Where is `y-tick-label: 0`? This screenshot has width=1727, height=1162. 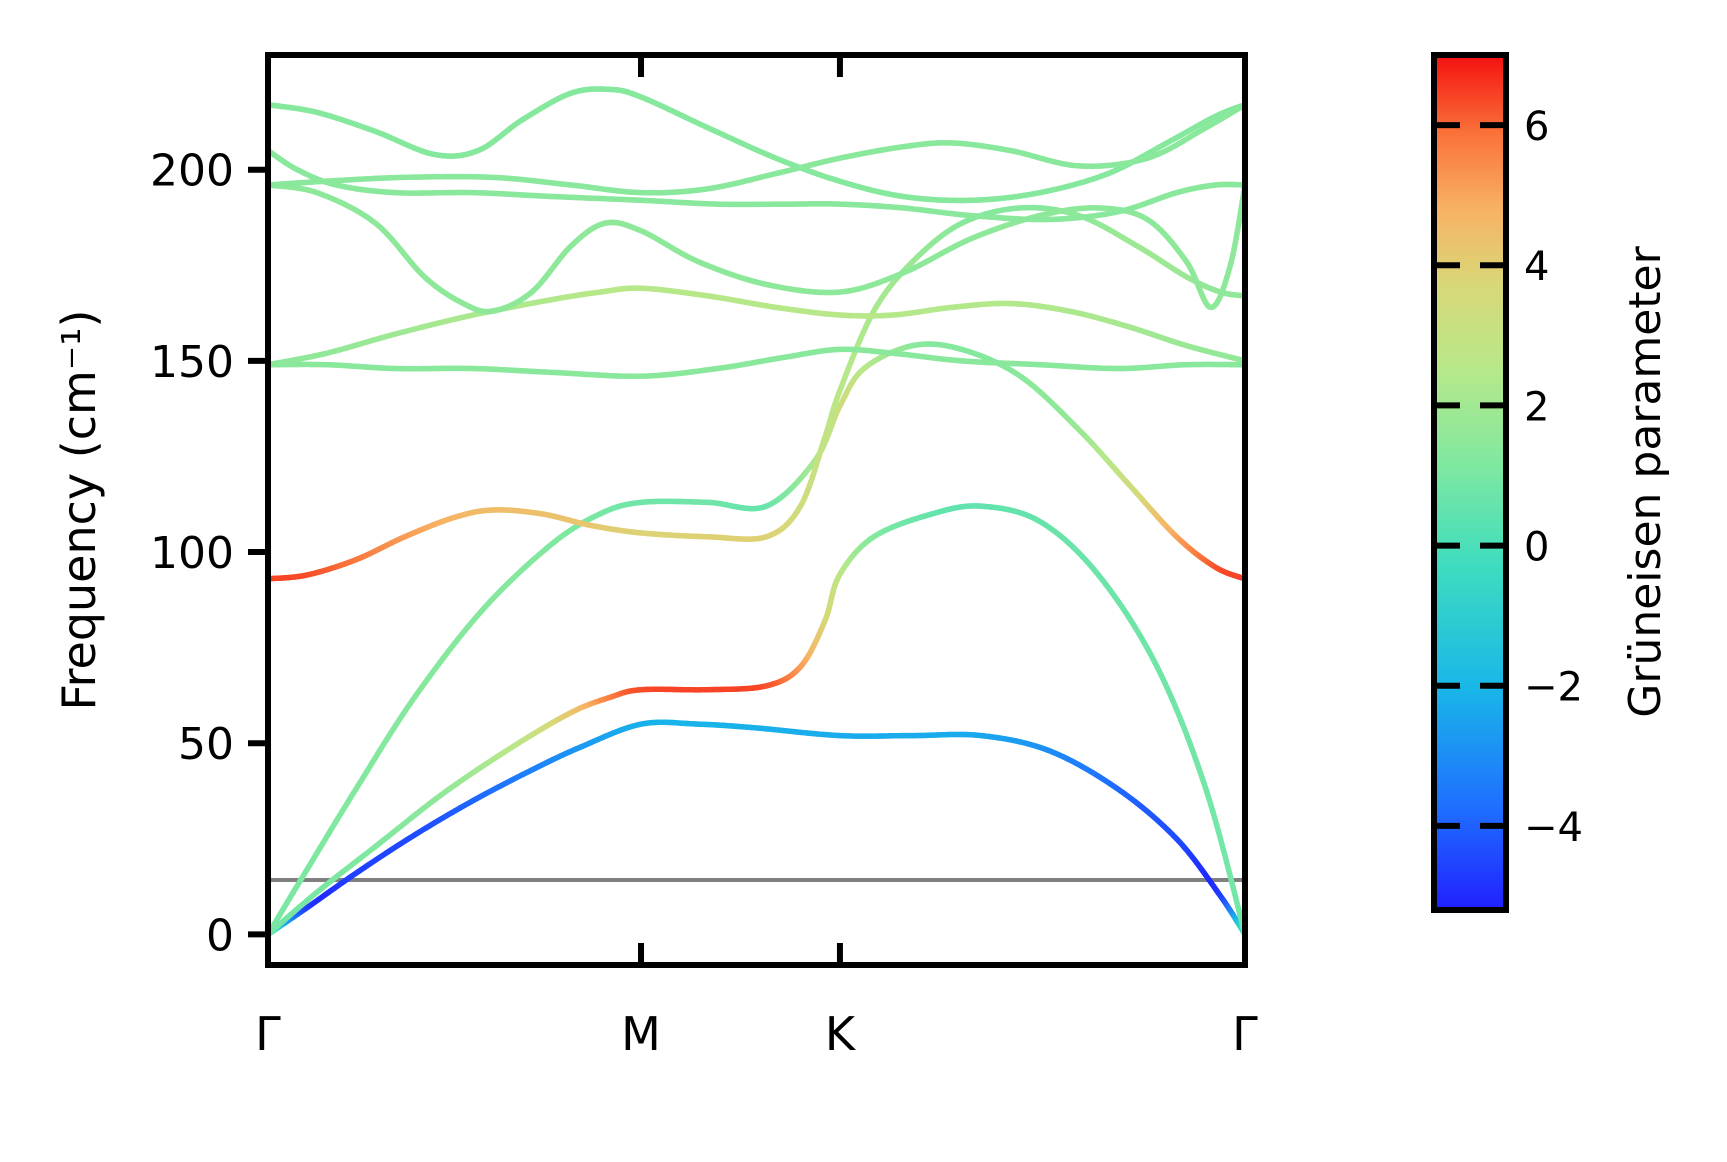
y-tick-label: 0 is located at coordinates (220, 935).